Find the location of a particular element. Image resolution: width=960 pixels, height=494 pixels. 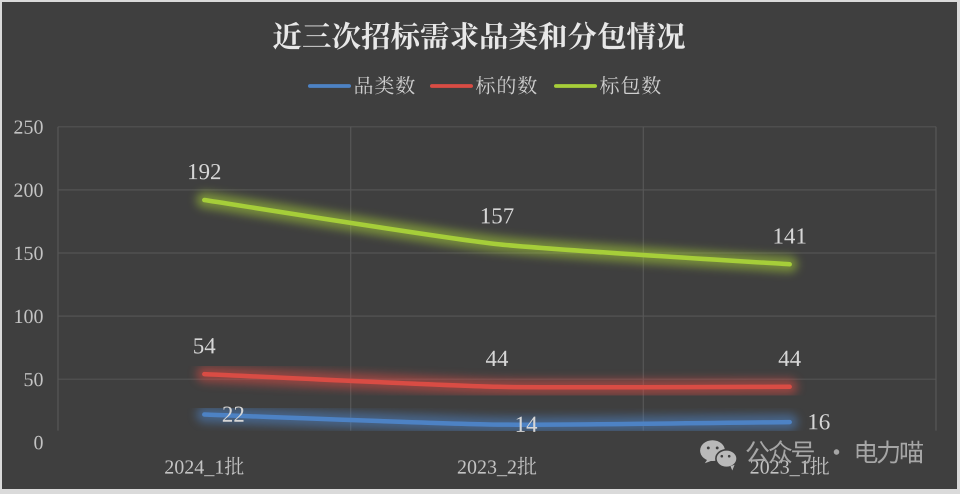

watermark is located at coordinates (811, 455).